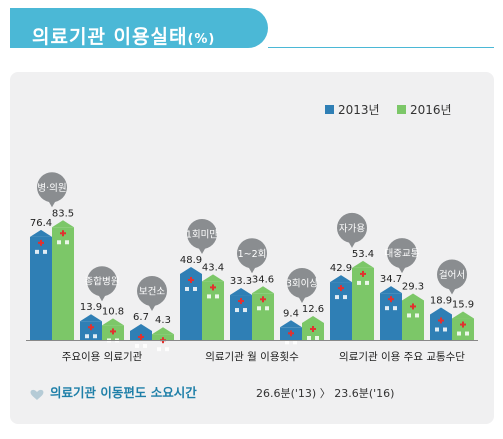  What do you see at coordinates (123, 35) in the screenshot?
I see `page-title: 의료기관 이용실태(%)` at bounding box center [123, 35].